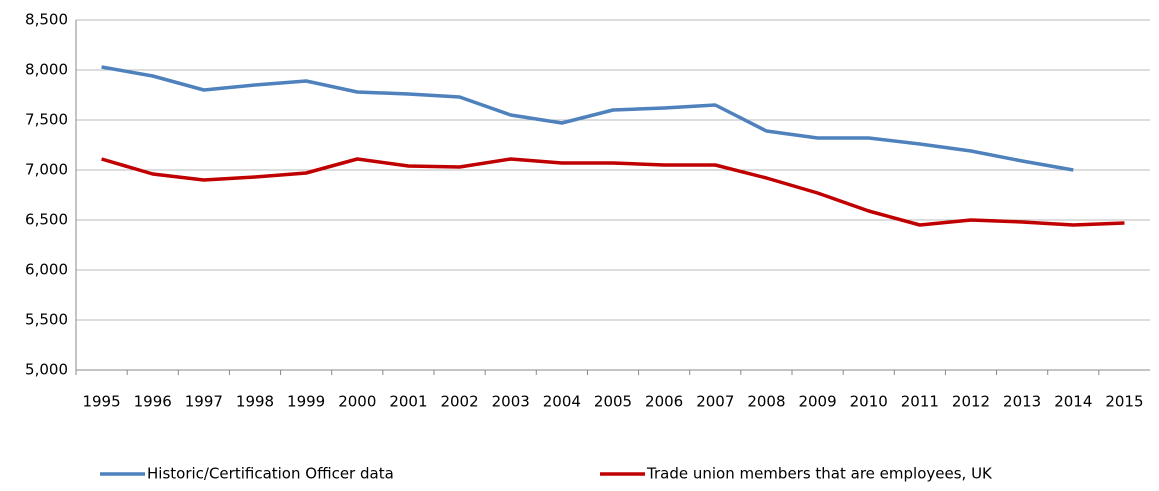  What do you see at coordinates (664, 402) in the screenshot?
I see `x-tick-label: 2006` at bounding box center [664, 402].